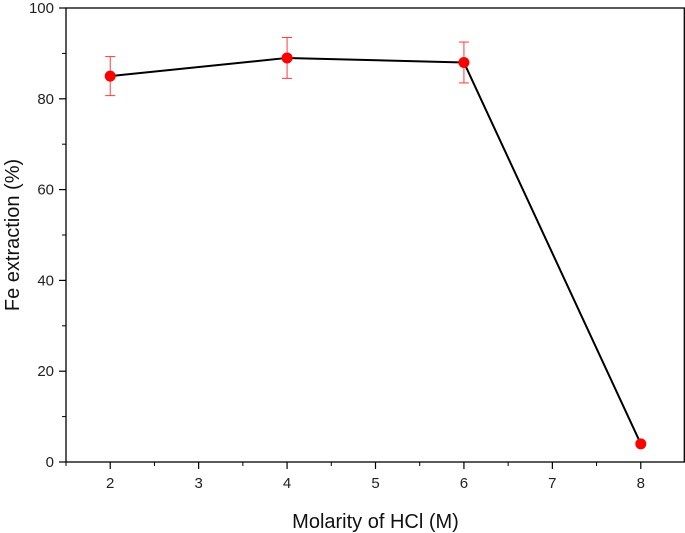 The height and width of the screenshot is (533, 685). What do you see at coordinates (375, 483) in the screenshot?
I see `x-tick-label: 5` at bounding box center [375, 483].